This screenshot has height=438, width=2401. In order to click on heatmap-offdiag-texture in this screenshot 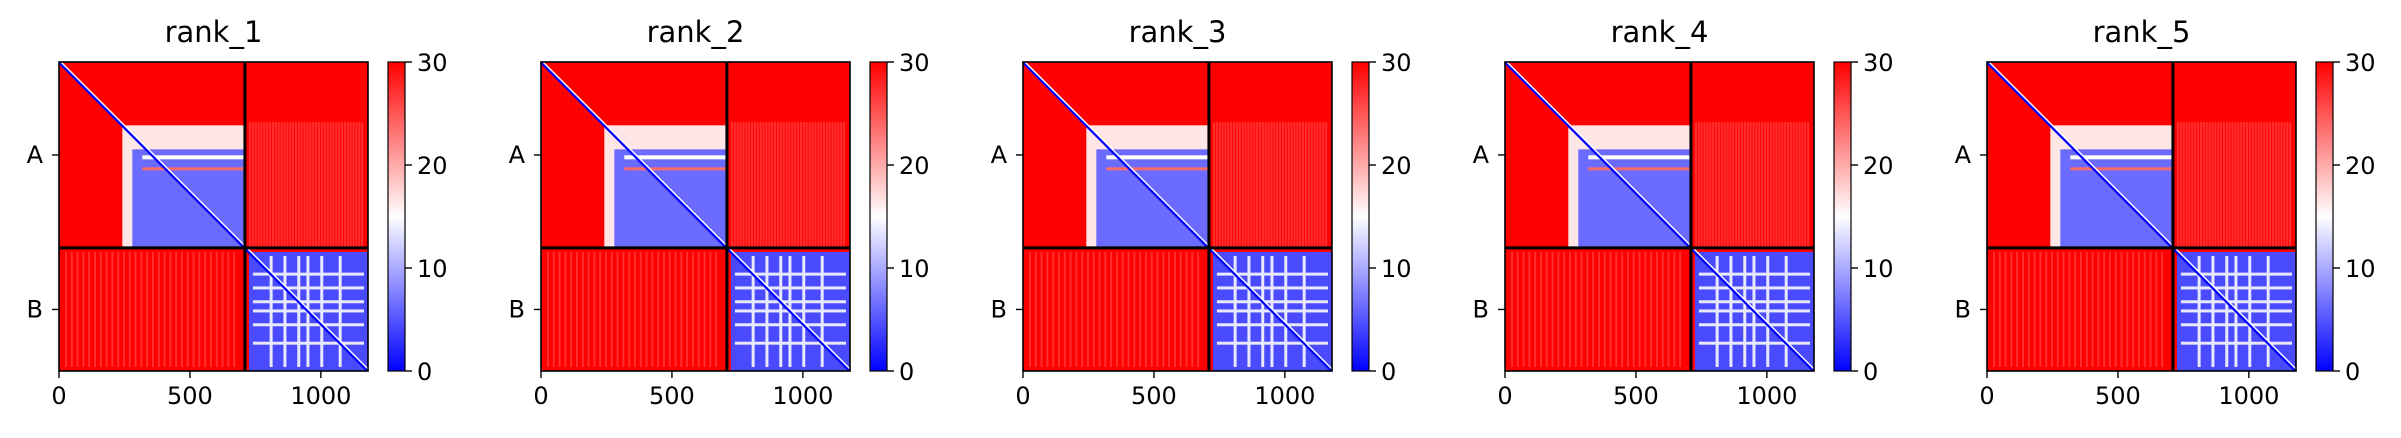, I will do `click(696, 244)`.